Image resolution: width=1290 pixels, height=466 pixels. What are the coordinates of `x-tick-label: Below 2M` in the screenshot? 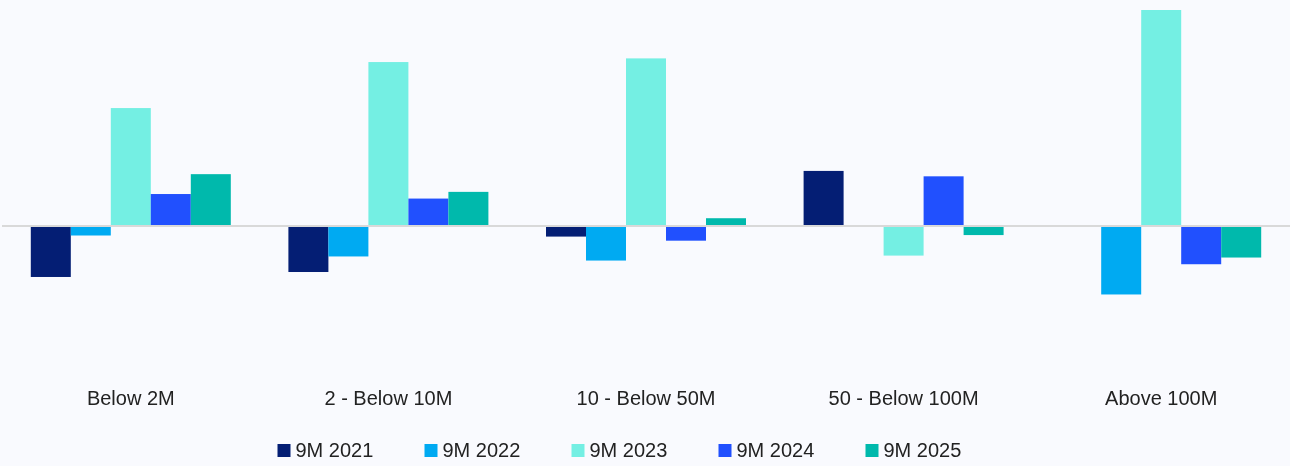 It's located at (130, 398).